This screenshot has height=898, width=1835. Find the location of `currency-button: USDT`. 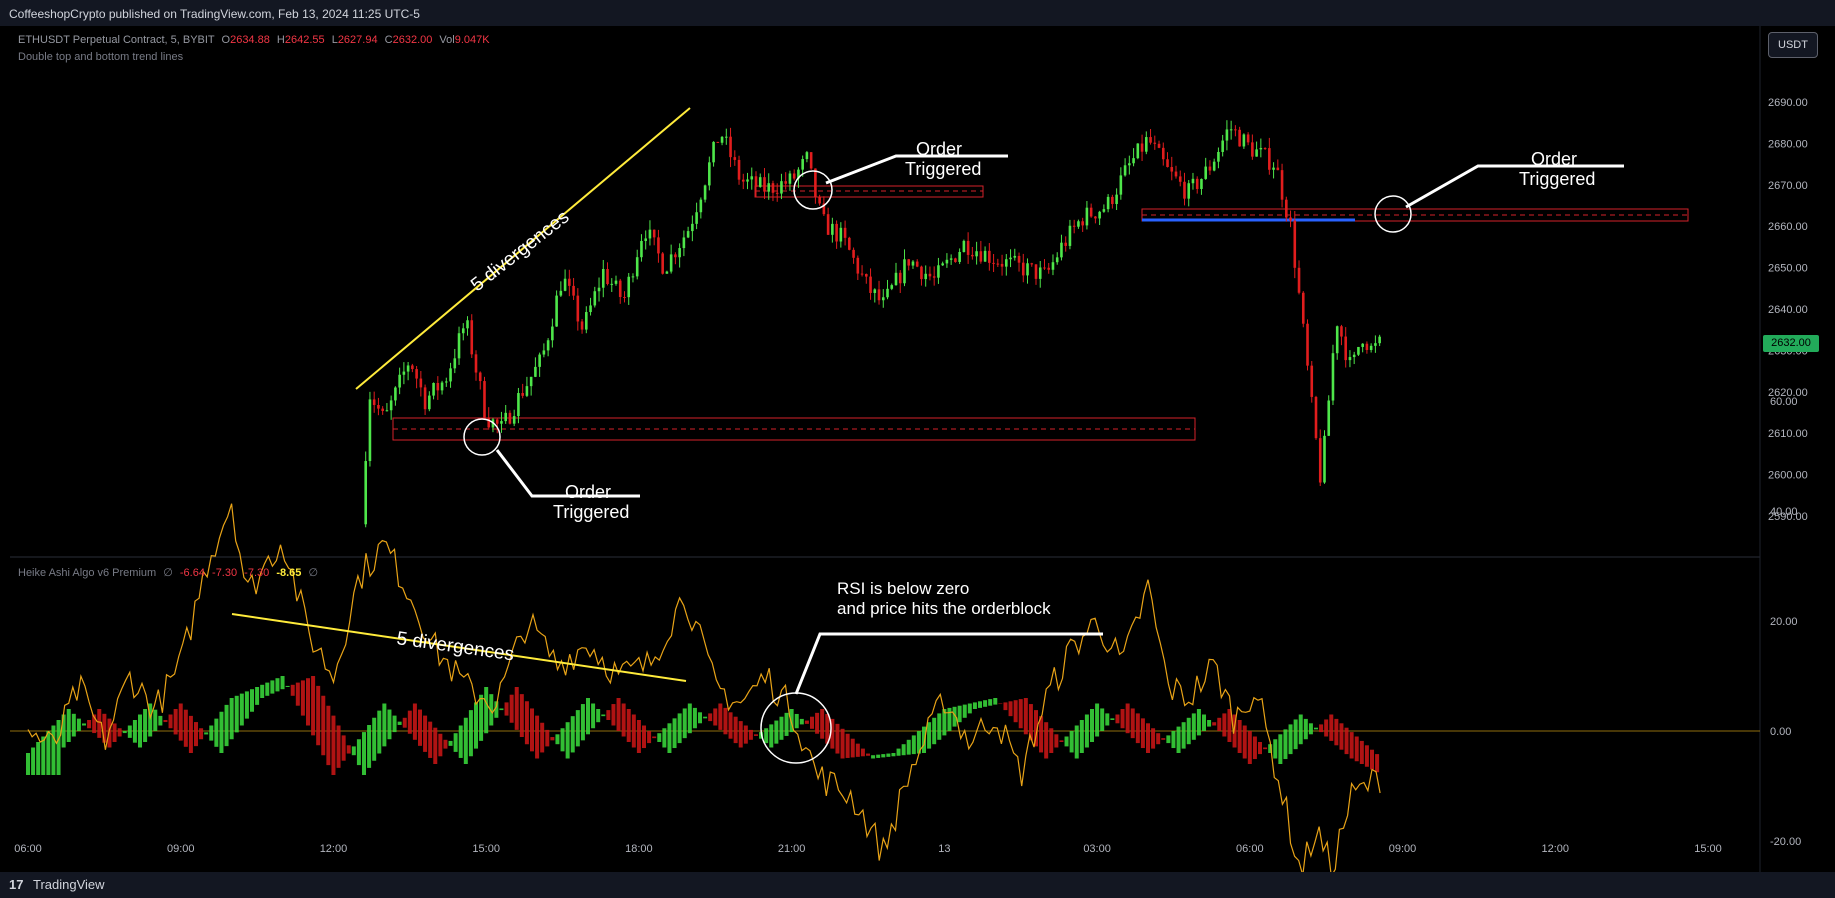

currency-button: USDT is located at coordinates (1793, 45).